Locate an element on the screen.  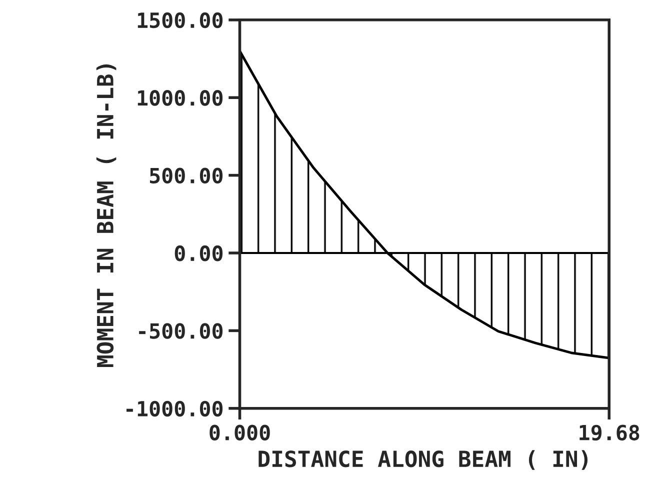
x-tick-label: 19.68 is located at coordinates (610, 432).